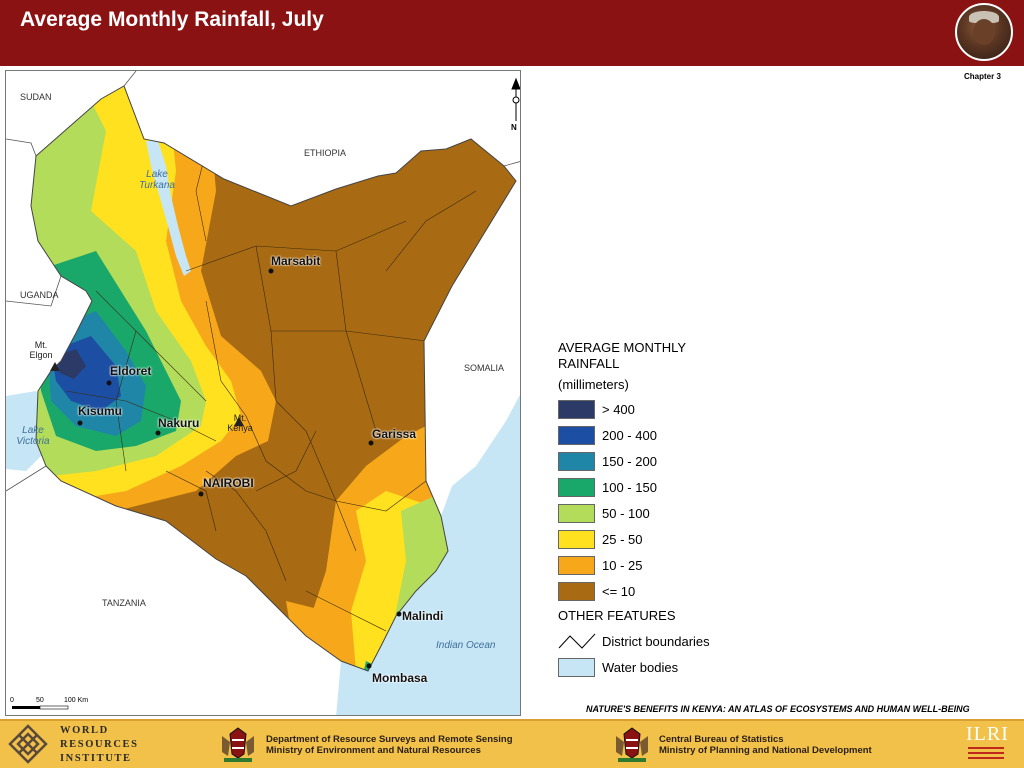 Image resolution: width=1024 pixels, height=768 pixels. I want to click on legend-label: 10 - 25, so click(622, 565).